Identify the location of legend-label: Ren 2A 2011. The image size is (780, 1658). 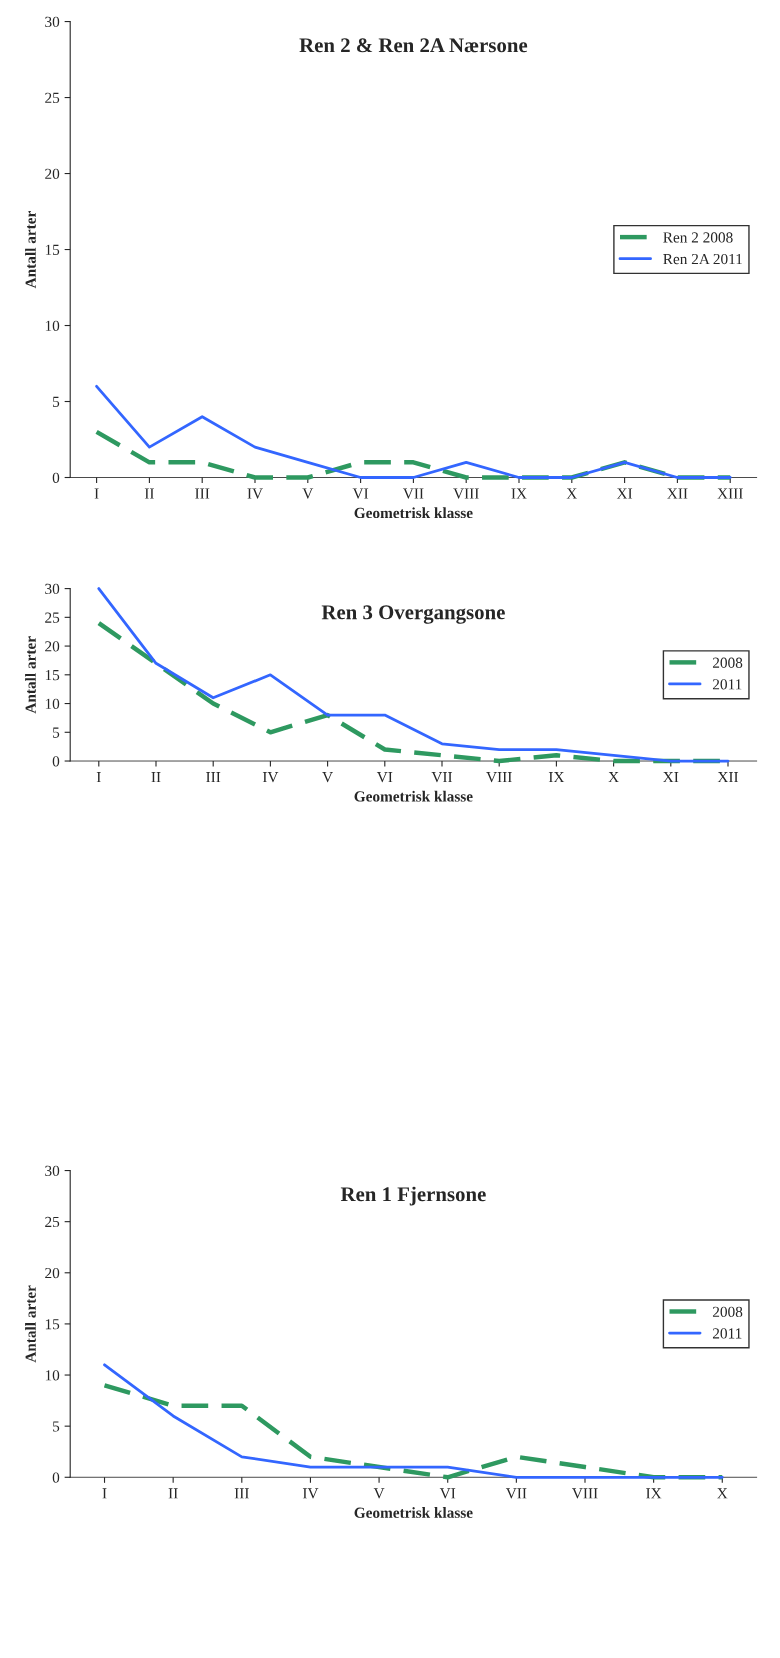
(702, 259).